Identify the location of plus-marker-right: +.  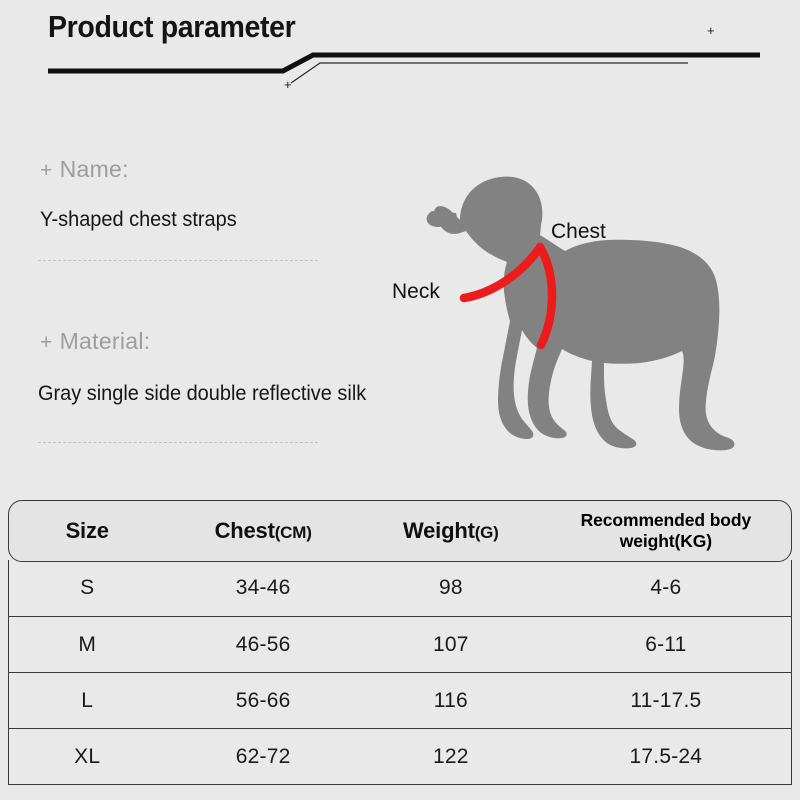
(711, 30).